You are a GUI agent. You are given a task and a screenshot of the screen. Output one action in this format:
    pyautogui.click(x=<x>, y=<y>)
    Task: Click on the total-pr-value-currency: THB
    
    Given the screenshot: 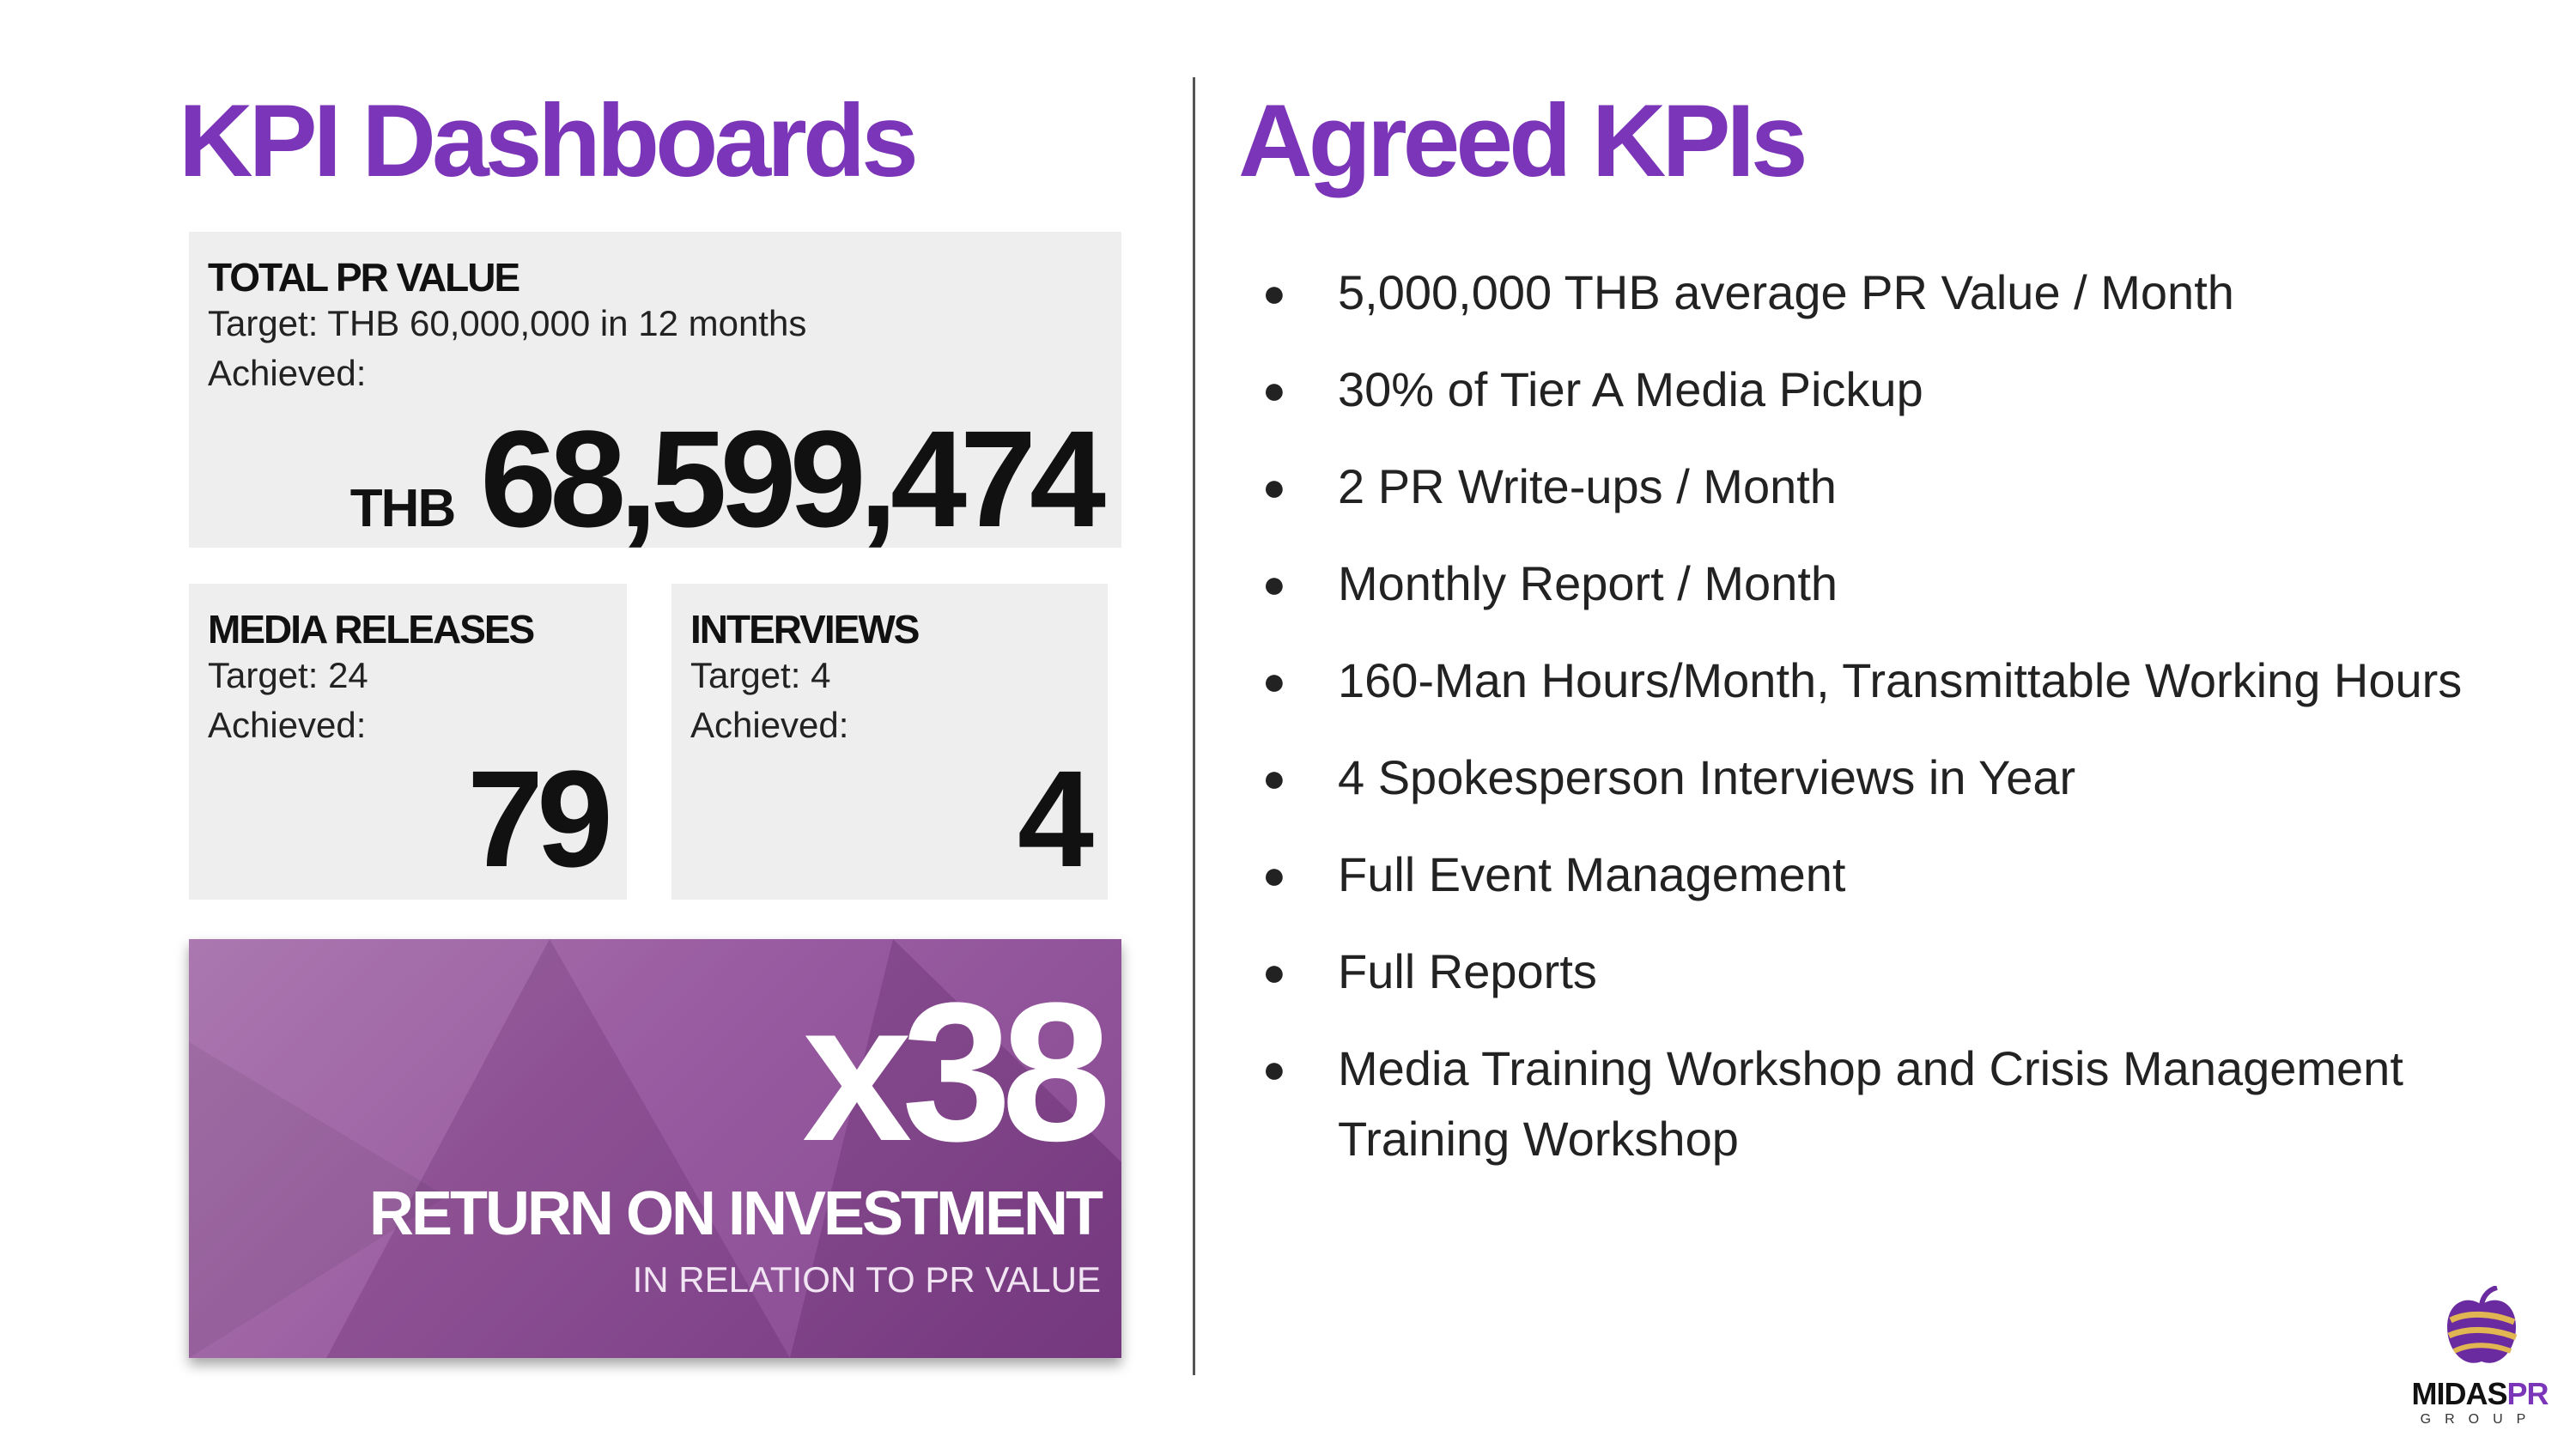 What is the action you would take?
    pyautogui.click(x=402, y=509)
    